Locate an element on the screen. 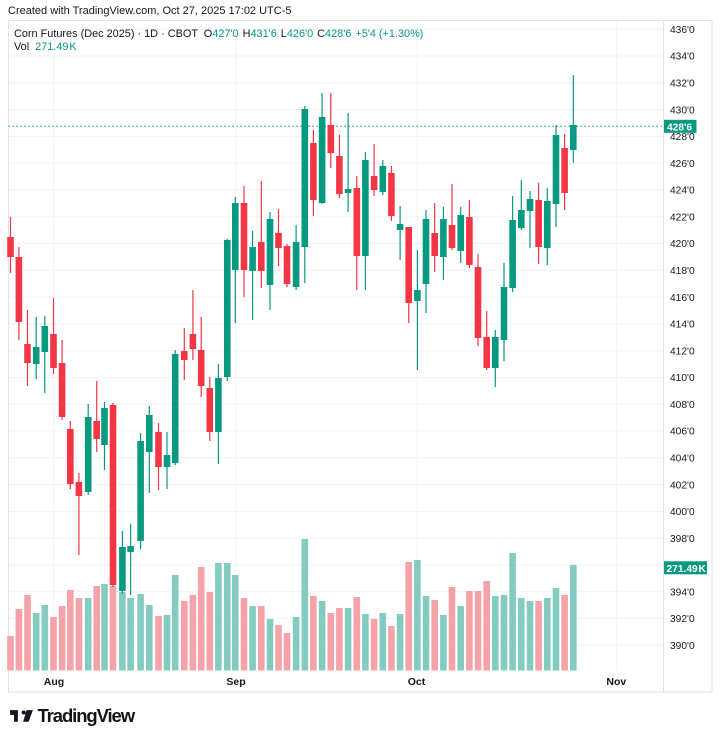  svg-text: 390'0 is located at coordinates (682, 646).